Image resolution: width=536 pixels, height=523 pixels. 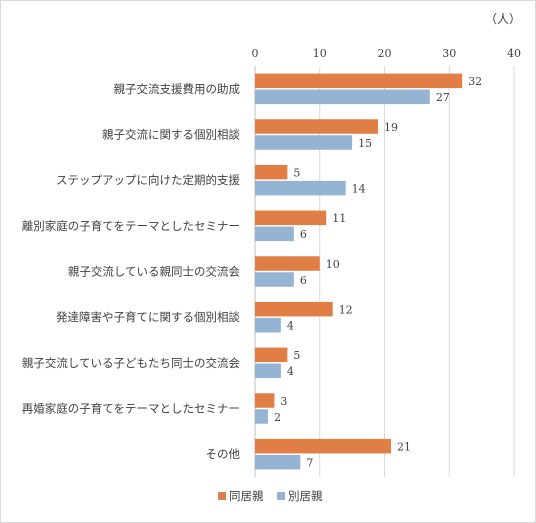 I want to click on category-label: 離別家庭の子育てをテーマとしたセミナー, so click(x=131, y=226).